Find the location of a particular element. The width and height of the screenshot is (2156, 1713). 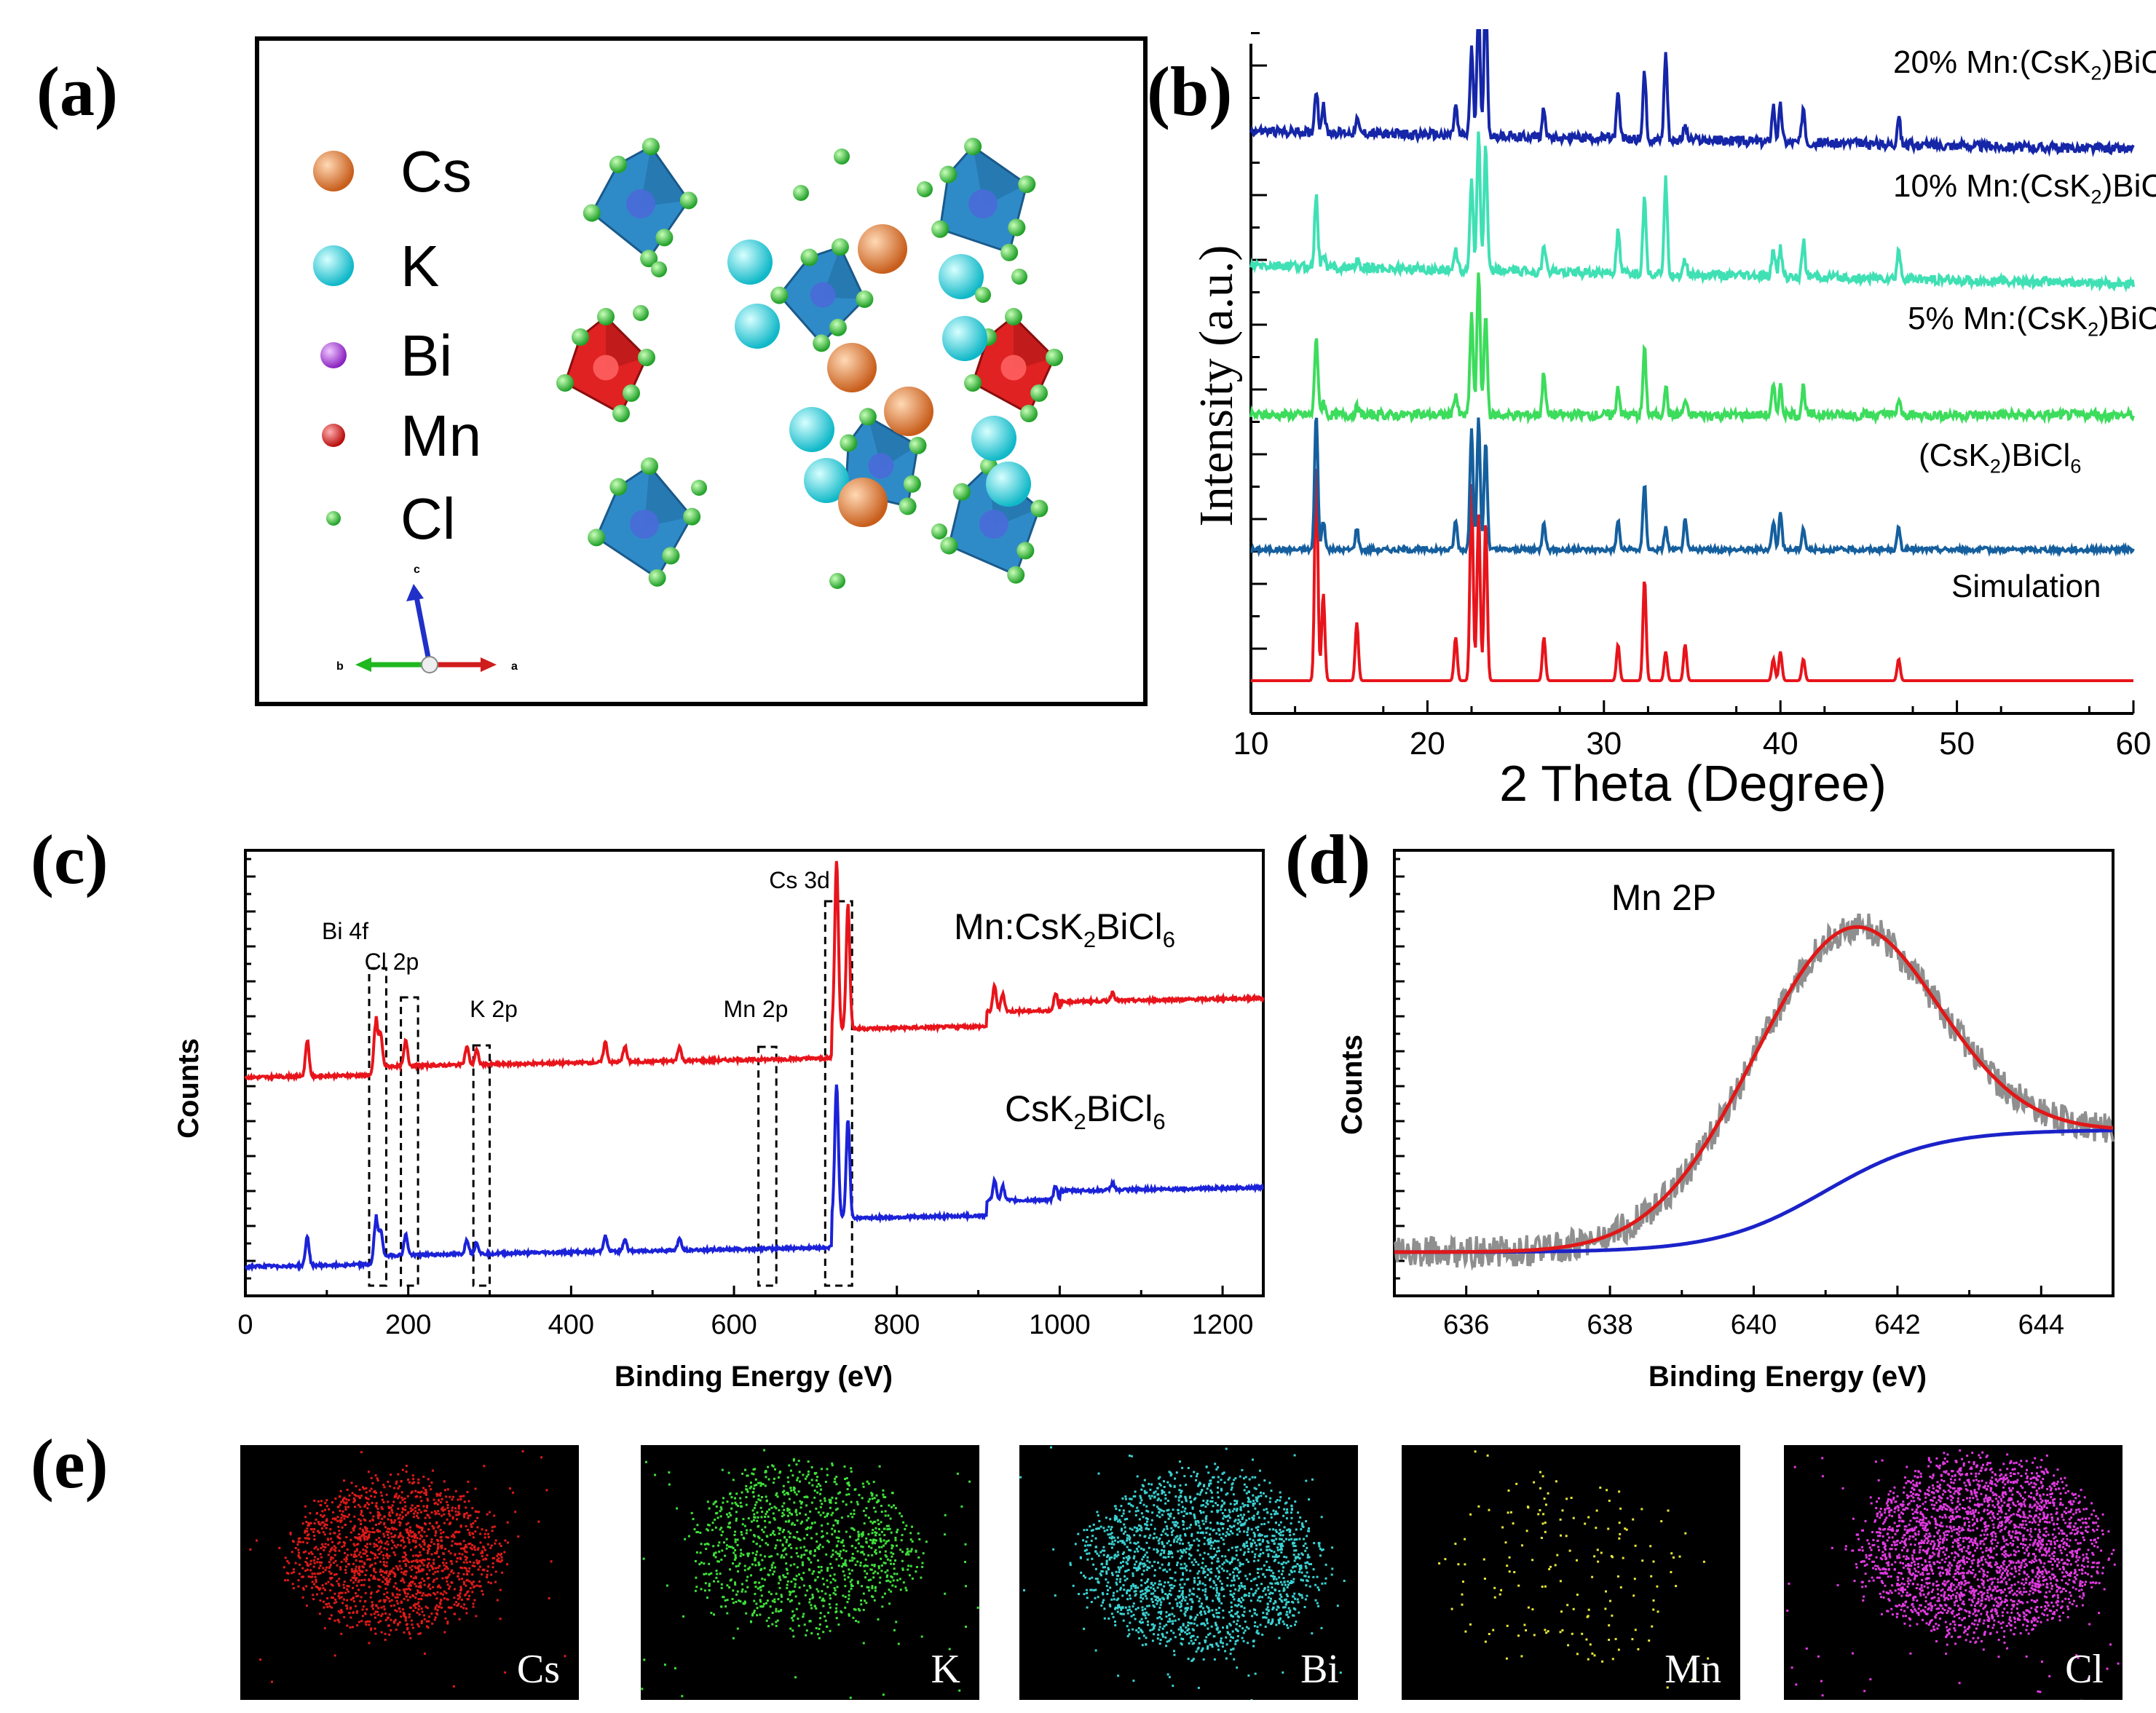

mn2p-xtick-label: 644 is located at coordinates (2041, 1325).